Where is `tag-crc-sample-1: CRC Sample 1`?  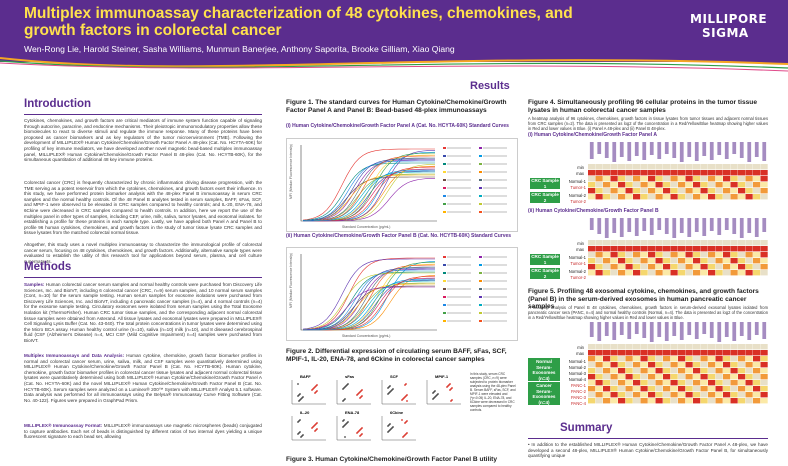
tag-crc-sample-1: CRC Sample 1 is located at coordinates (545, 183).